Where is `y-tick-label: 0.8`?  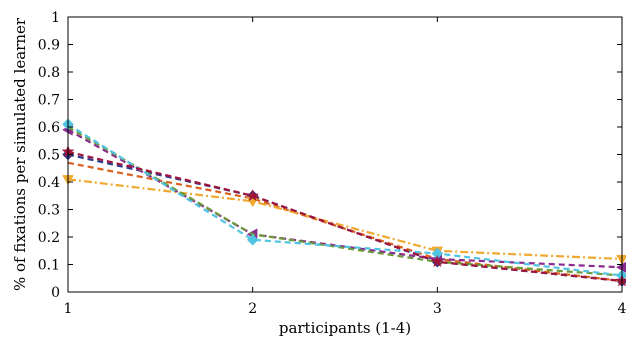
y-tick-label: 0.8 is located at coordinates (49, 73).